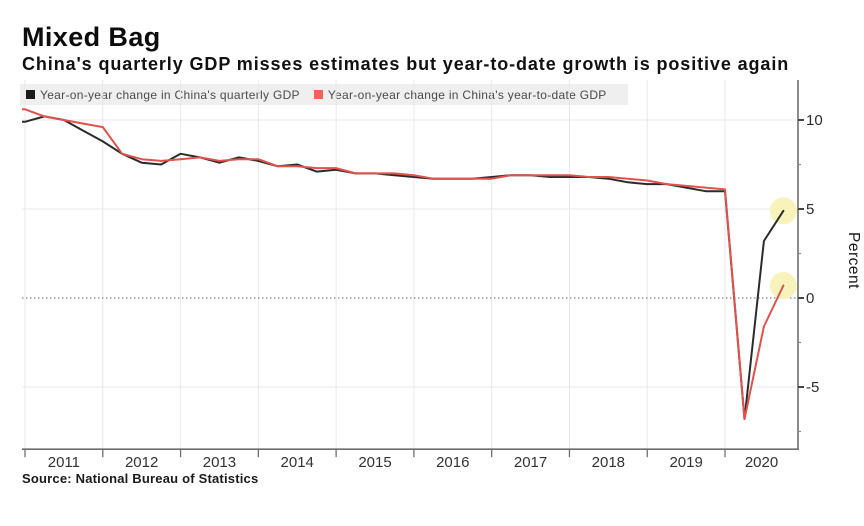 This screenshot has height=526, width=864. I want to click on y-axis-title: Percent, so click(853, 260).